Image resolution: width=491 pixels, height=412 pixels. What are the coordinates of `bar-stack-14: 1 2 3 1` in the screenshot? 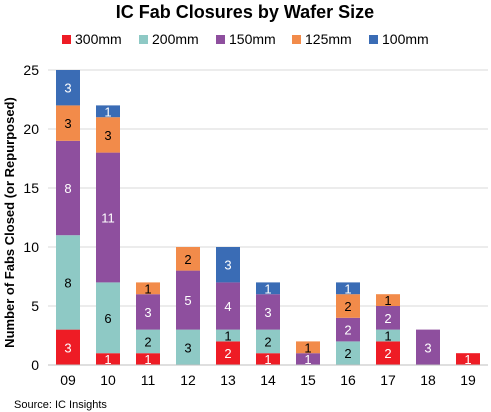 It's located at (268, 324).